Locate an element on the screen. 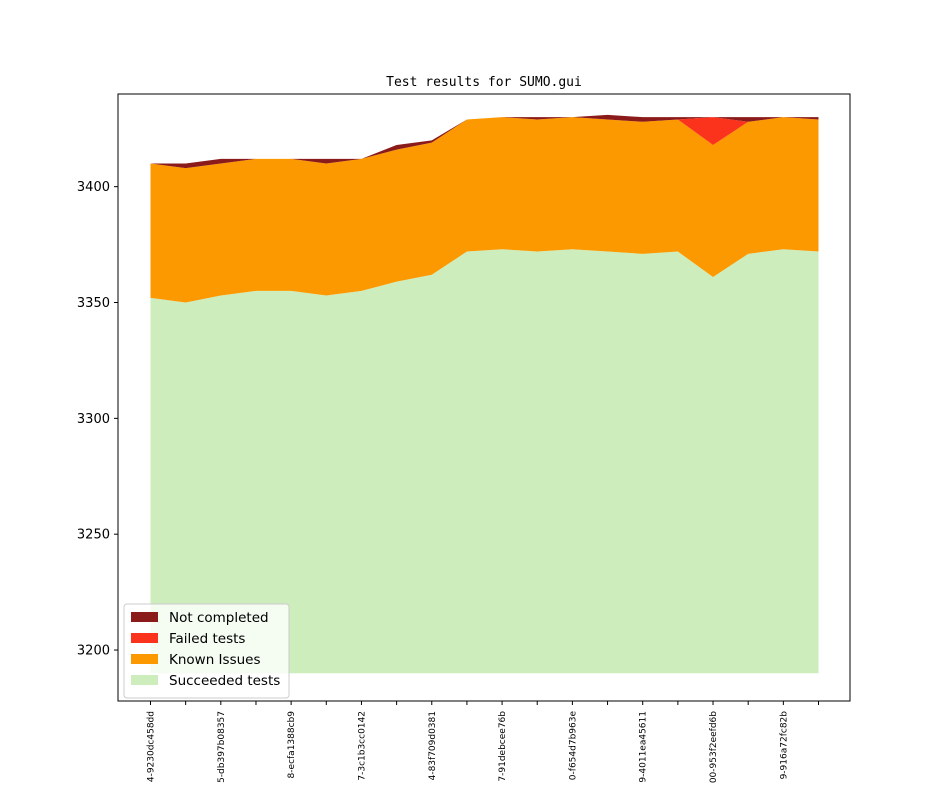 This screenshot has height=787, width=944. y-tick-label: 3350 is located at coordinates (93, 303).